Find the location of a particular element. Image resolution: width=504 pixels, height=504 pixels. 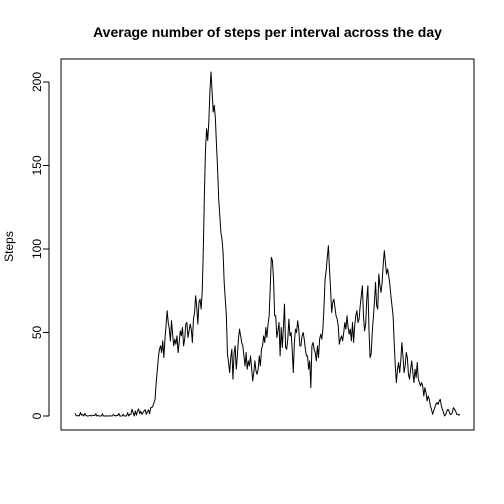

y-tick-label: 0 is located at coordinates (37, 415).